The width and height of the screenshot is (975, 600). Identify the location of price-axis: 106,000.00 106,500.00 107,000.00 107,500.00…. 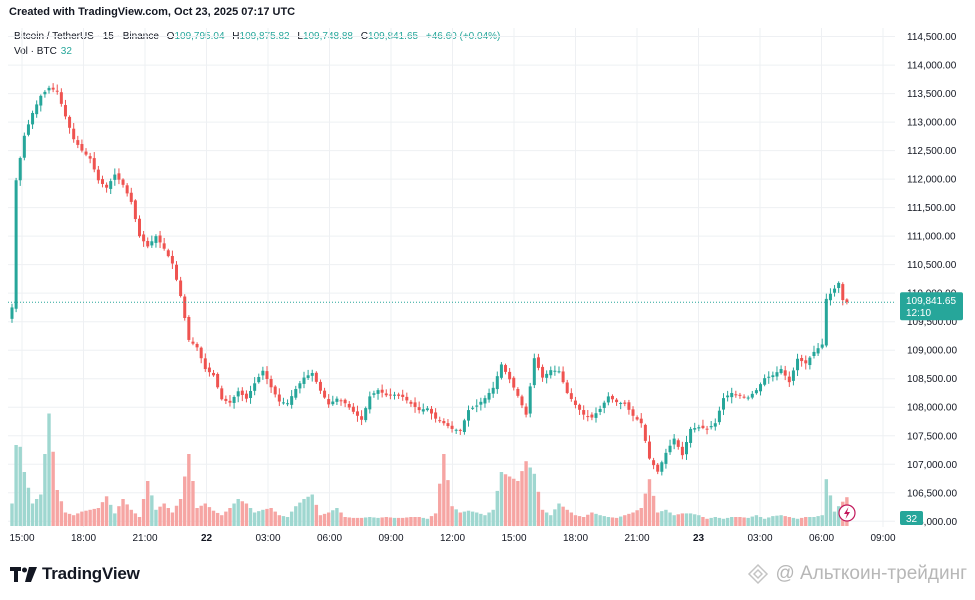
(932, 280).